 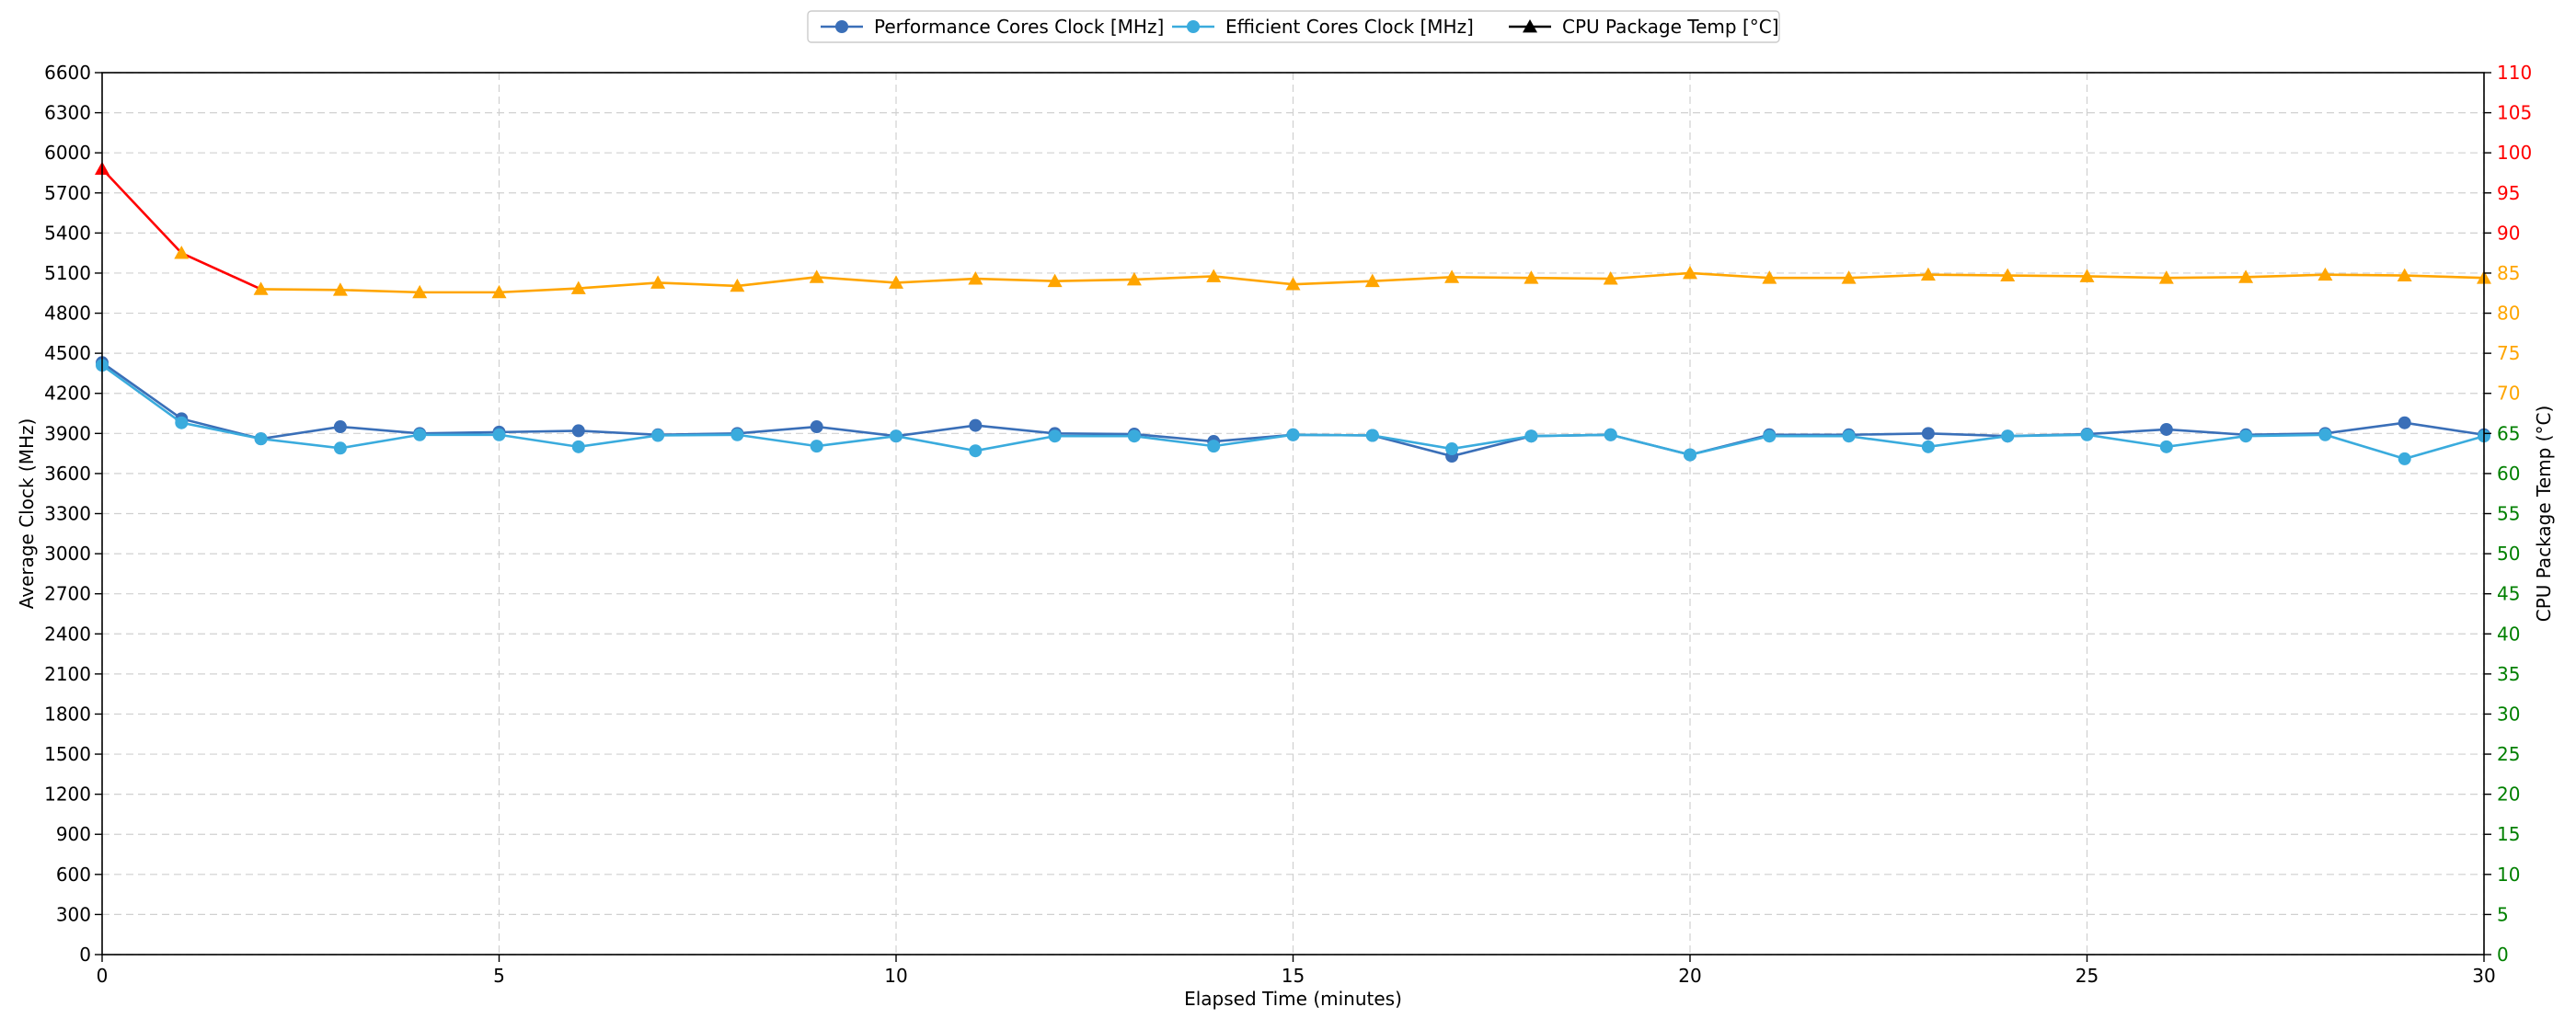 What do you see at coordinates (2508, 193) in the screenshot?
I see `y2-tick-label: 95` at bounding box center [2508, 193].